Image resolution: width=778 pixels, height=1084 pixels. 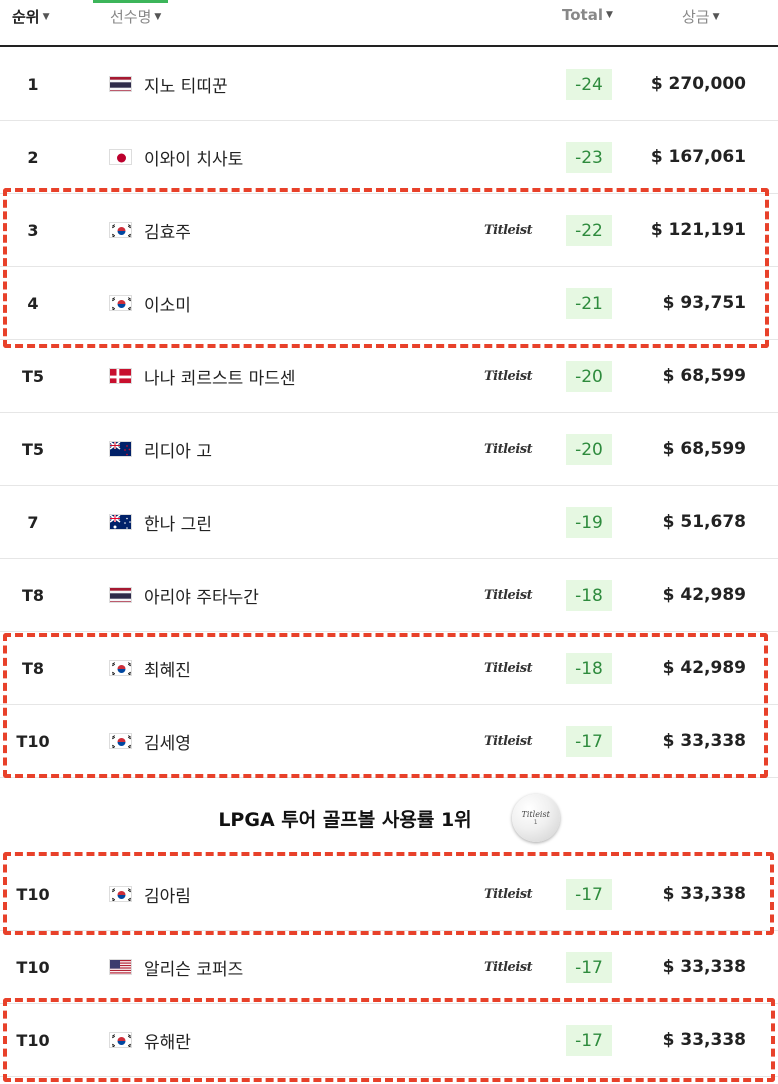 I want to click on table-row: 7 한나 그린 -19 $ 51,678, so click(x=389, y=522).